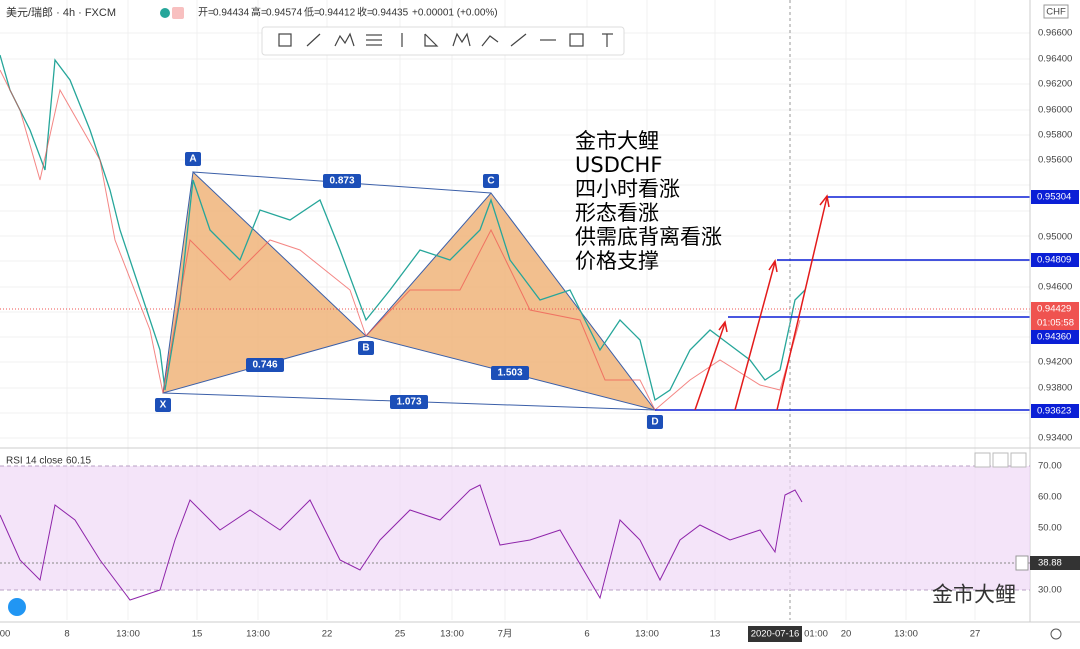 The image size is (1080, 649). I want to click on currency: CHF, so click(1056, 12).